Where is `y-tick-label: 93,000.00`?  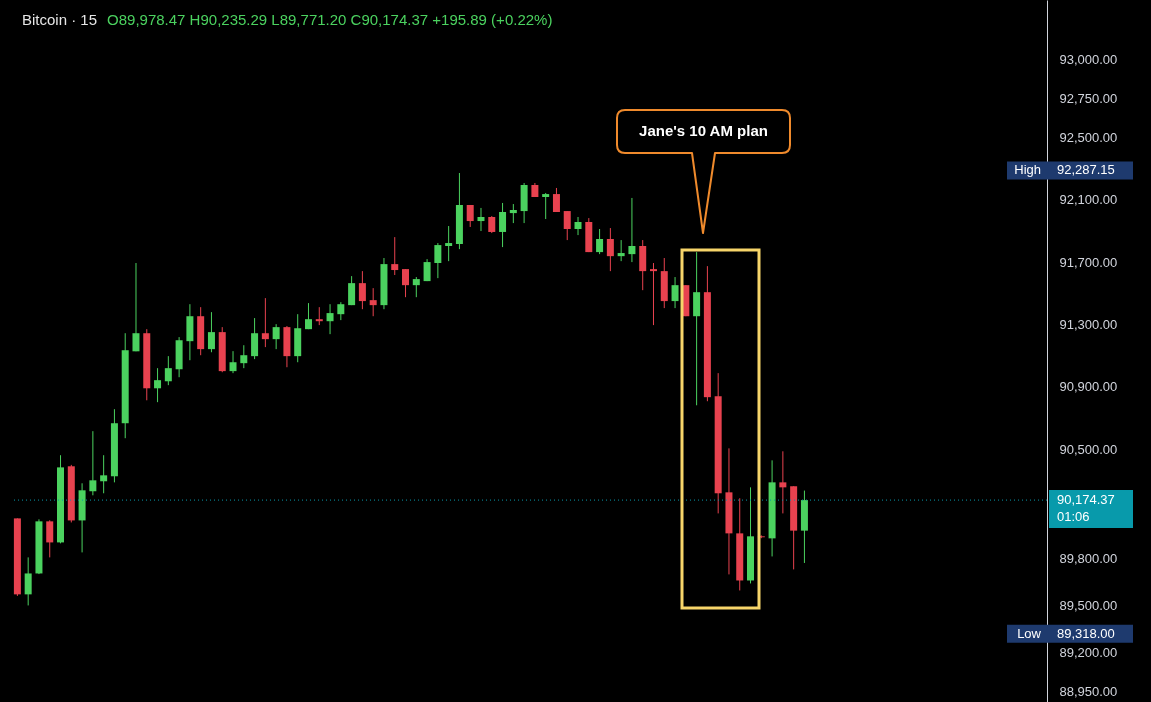 y-tick-label: 93,000.00 is located at coordinates (1088, 59).